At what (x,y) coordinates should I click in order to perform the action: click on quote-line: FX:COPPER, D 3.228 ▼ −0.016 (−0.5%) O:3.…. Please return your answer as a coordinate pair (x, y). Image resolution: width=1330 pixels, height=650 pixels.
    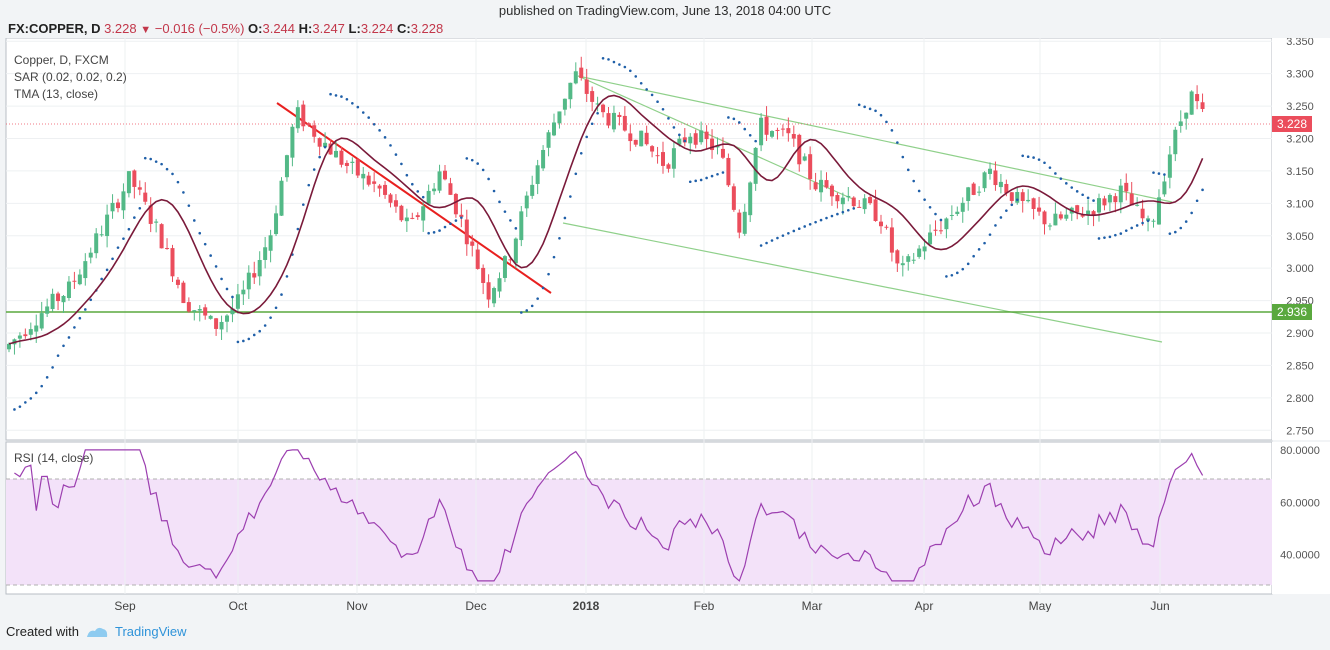
    Looking at the image, I should click on (225, 28).